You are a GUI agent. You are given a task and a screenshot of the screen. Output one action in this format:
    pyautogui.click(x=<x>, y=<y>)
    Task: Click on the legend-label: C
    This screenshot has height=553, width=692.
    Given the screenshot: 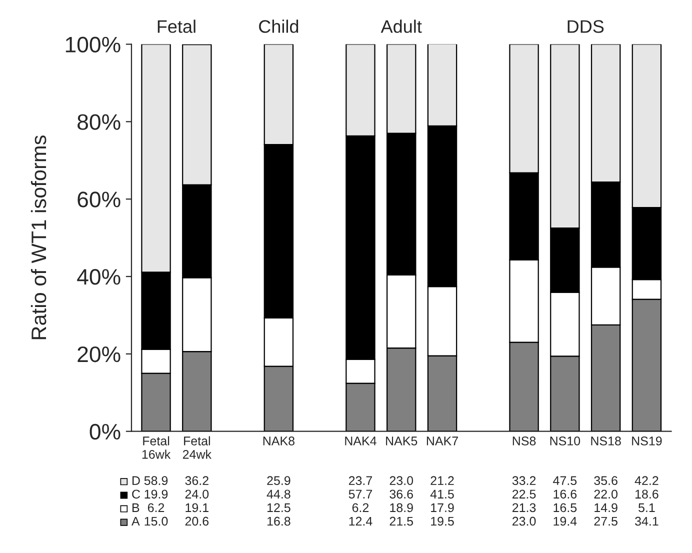 What is the action you would take?
    pyautogui.click(x=136, y=494)
    